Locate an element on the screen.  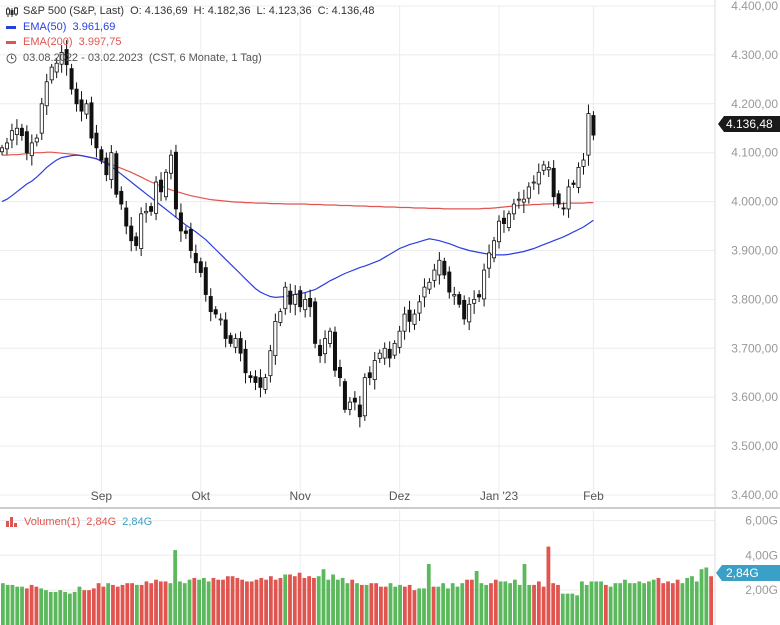
x-axis: Sep Okt Nov Dez Jan '23 Feb is located at coordinates (347, 496).